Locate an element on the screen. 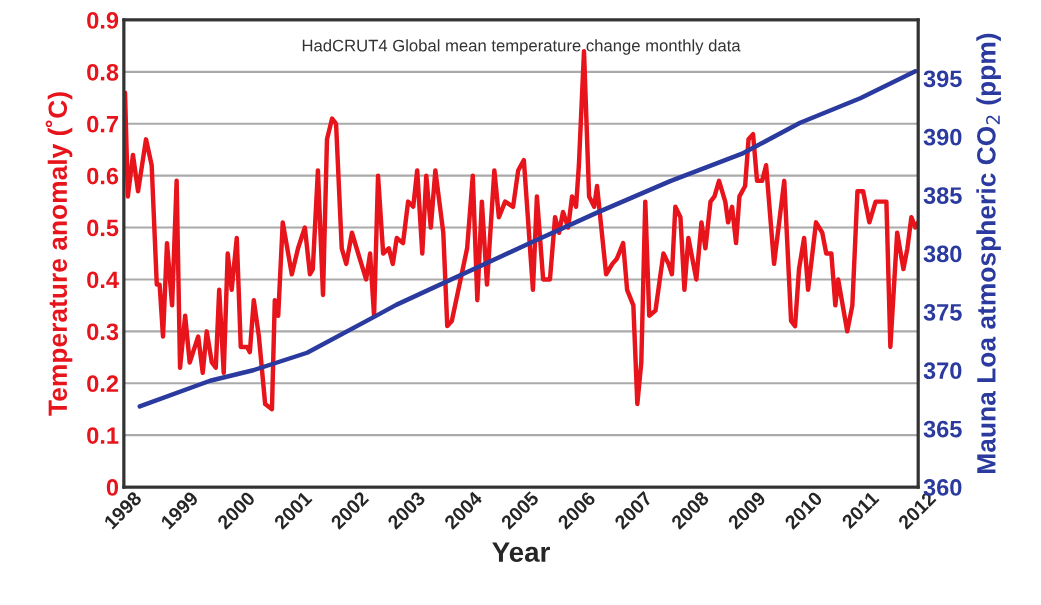 Image resolution: width=1041 pixels, height=605 pixels. y-tick-label: 0.6 is located at coordinates (103, 176).